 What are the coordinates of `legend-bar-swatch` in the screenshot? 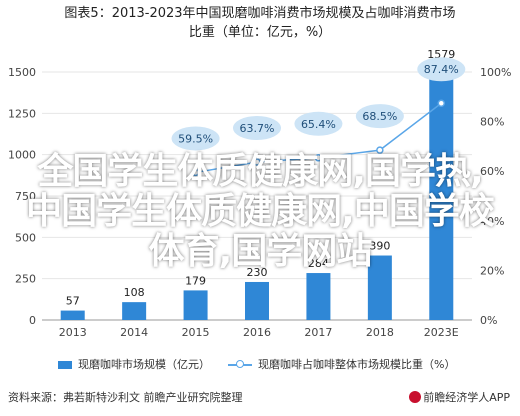 It's located at (65, 365).